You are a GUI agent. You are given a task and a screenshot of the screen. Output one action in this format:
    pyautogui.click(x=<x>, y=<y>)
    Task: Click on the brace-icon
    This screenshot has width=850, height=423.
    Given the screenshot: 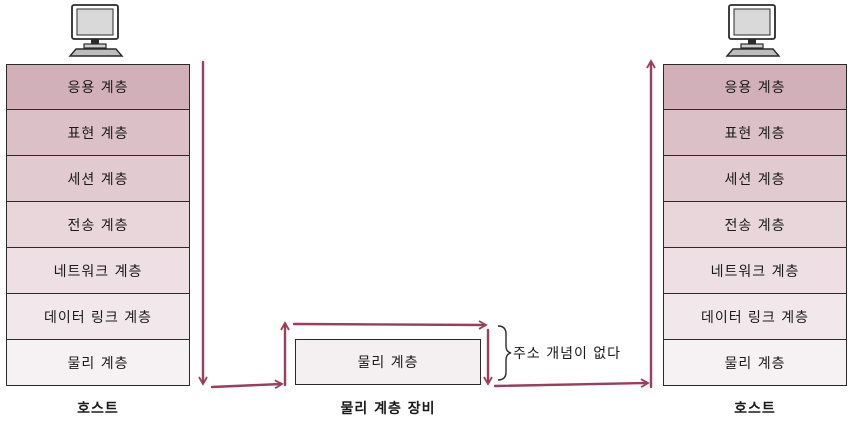 What is the action you would take?
    pyautogui.click(x=504, y=353)
    